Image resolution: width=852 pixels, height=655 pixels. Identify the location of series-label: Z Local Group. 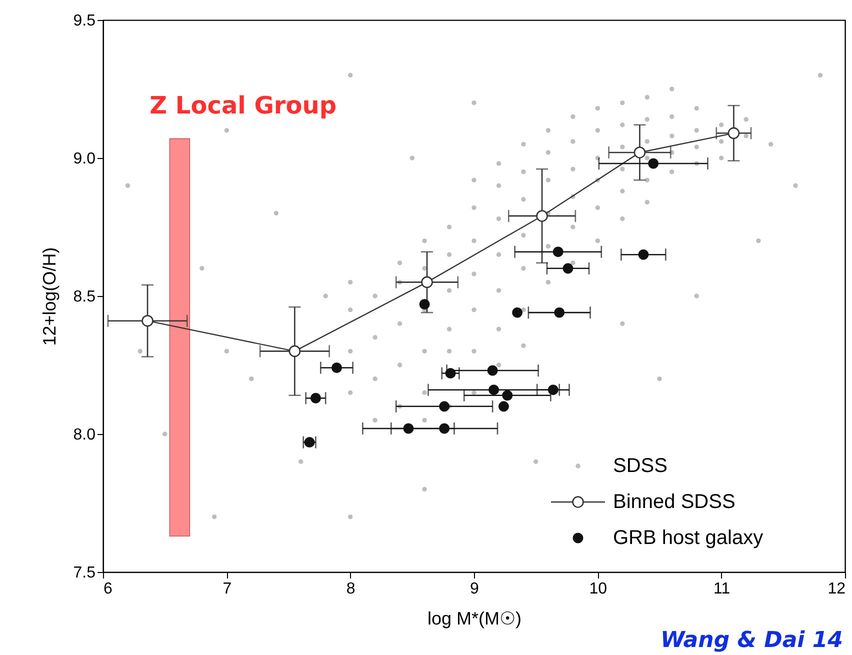
(243, 106).